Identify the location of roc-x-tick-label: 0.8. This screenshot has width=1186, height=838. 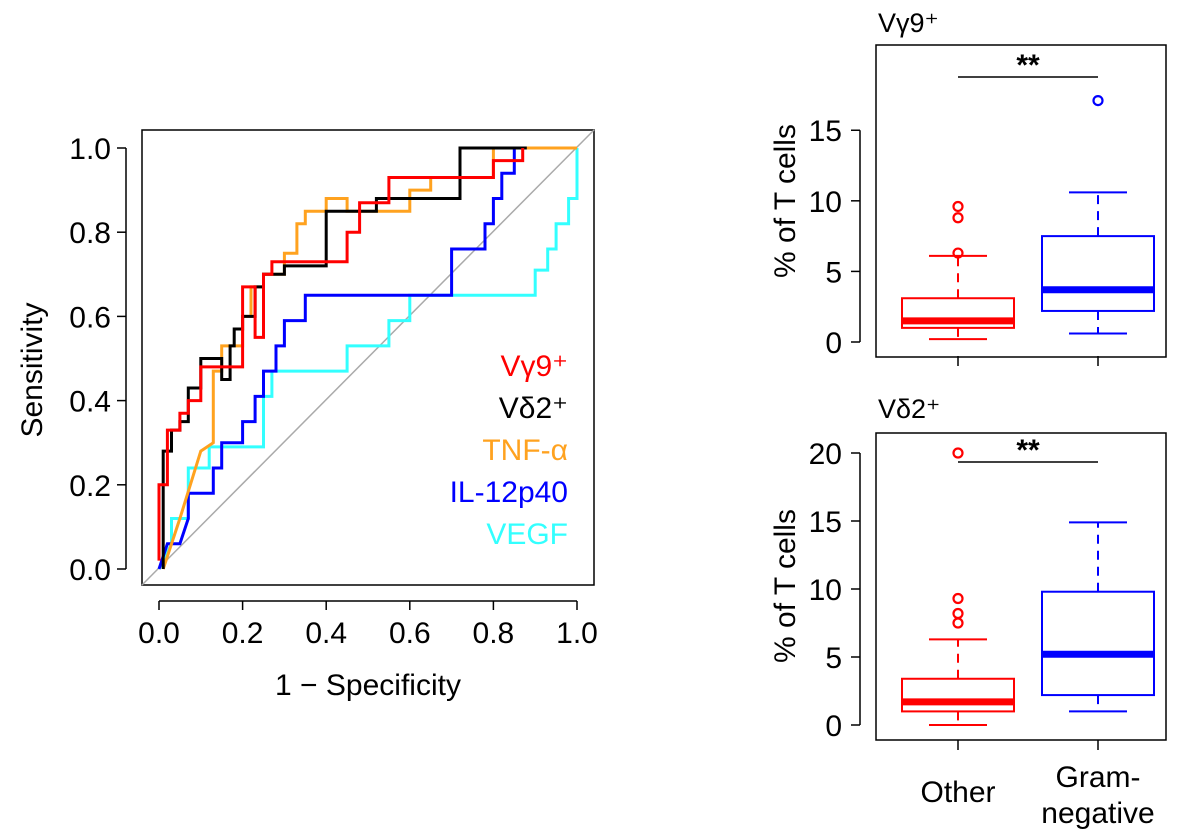
(494, 633).